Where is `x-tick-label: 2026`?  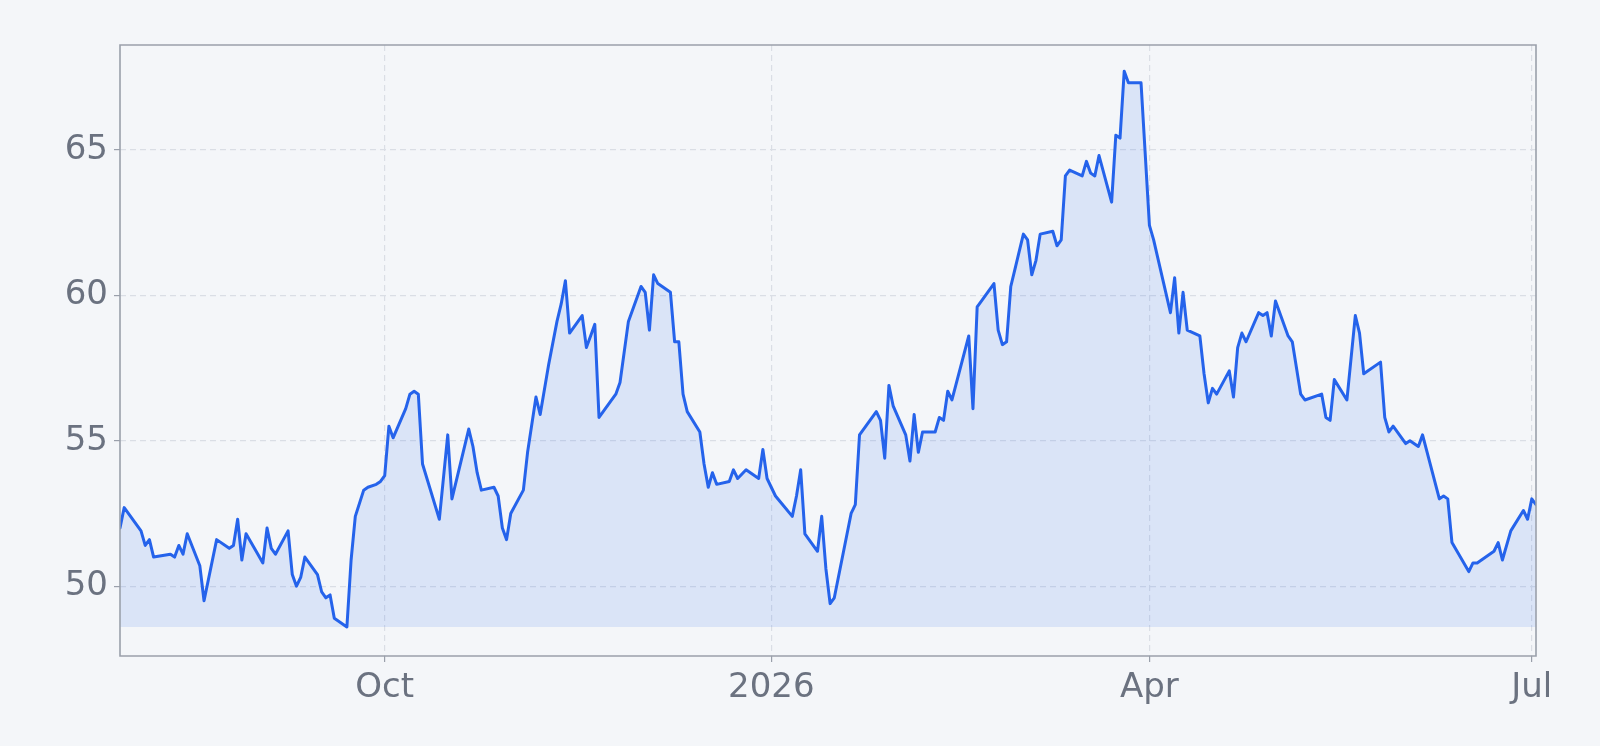 x-tick-label: 2026 is located at coordinates (771, 685).